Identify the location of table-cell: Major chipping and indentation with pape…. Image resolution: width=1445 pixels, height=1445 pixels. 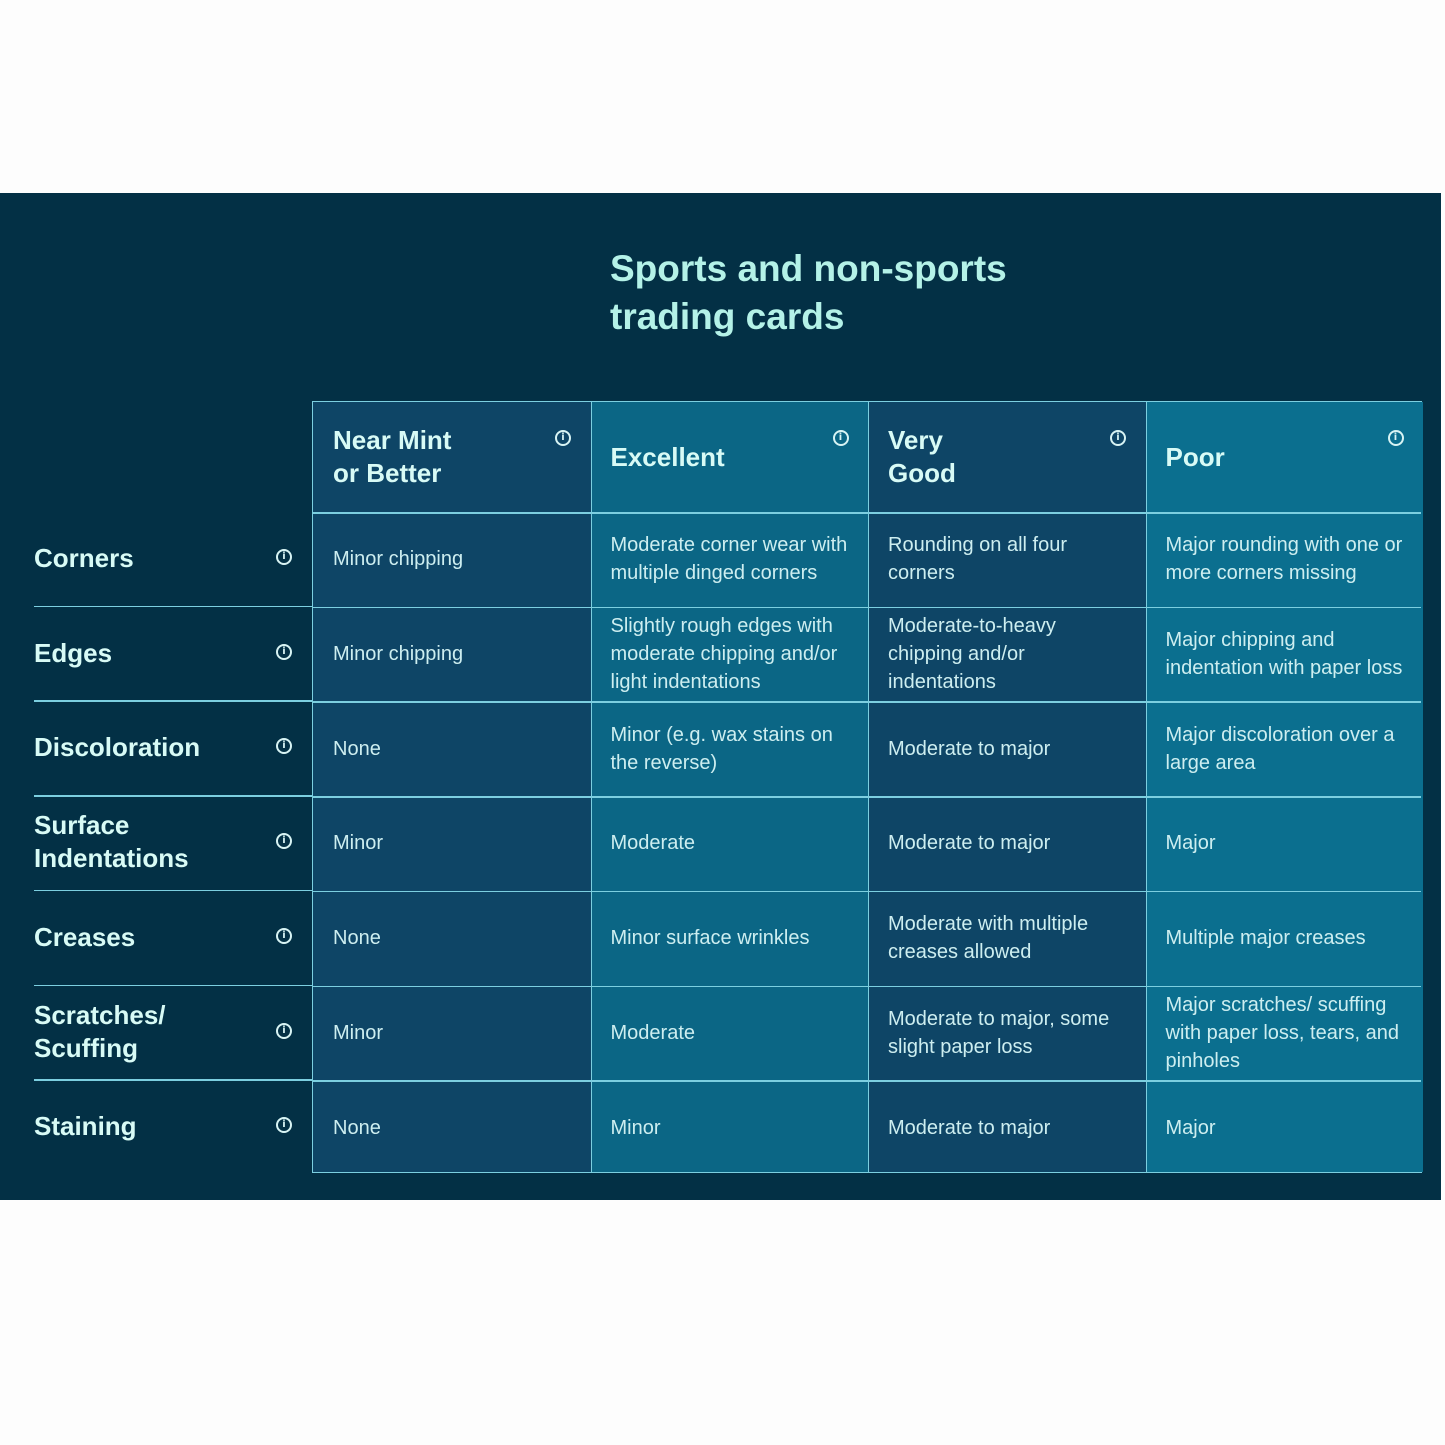
(1285, 654).